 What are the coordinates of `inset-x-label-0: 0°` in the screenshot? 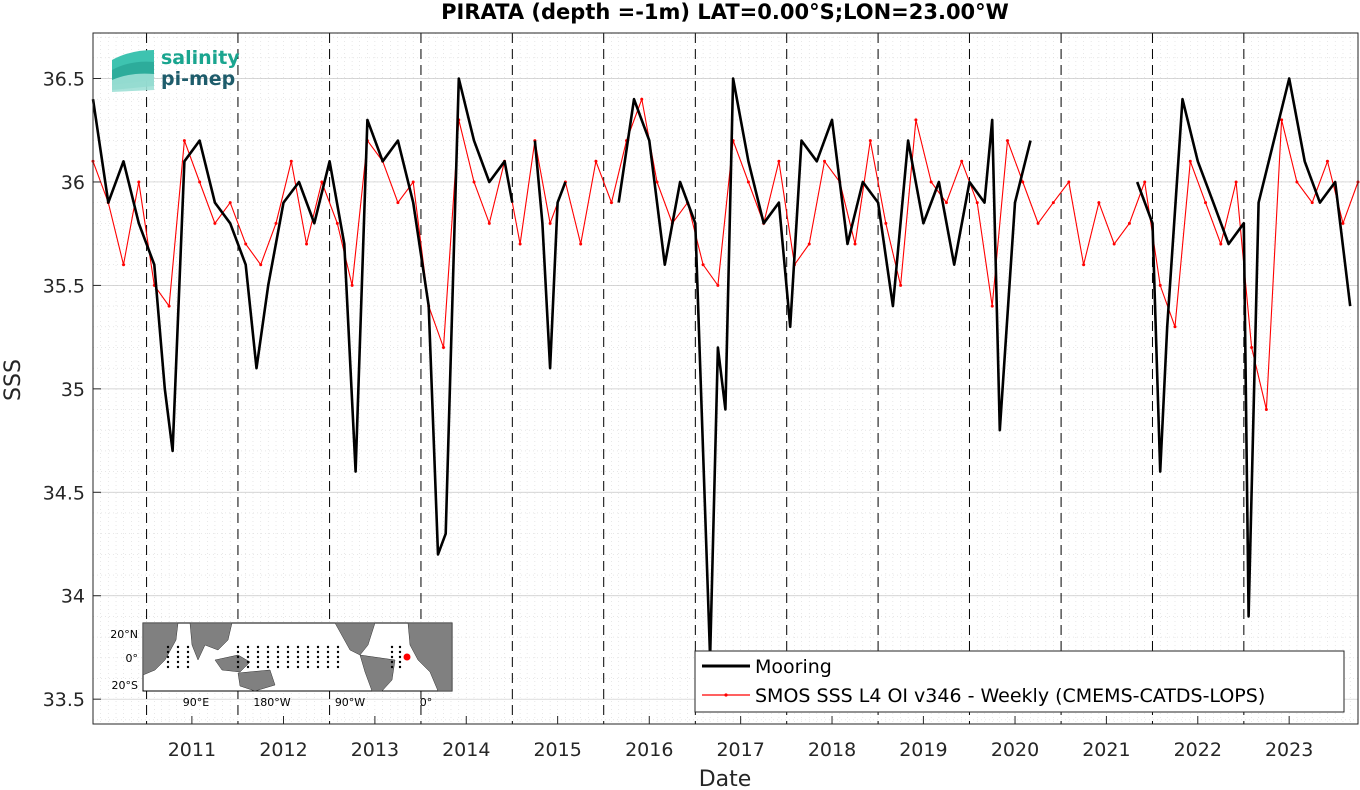 It's located at (426, 702).